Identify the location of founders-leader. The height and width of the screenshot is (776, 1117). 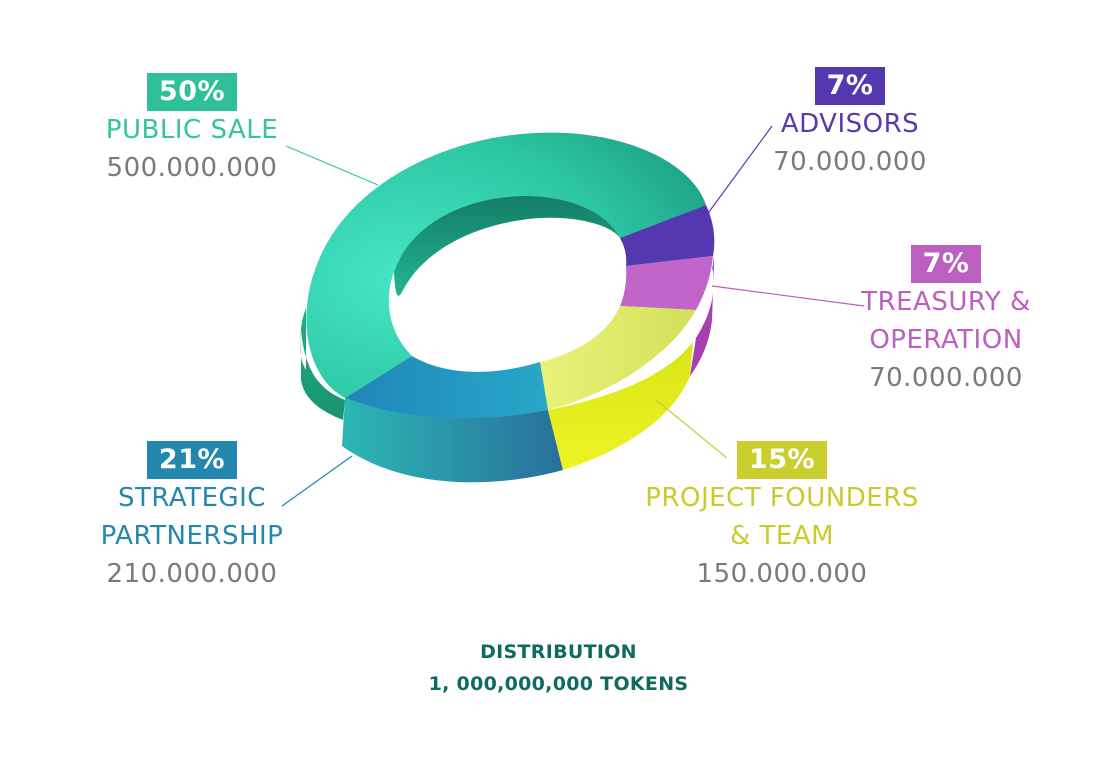
(691, 429).